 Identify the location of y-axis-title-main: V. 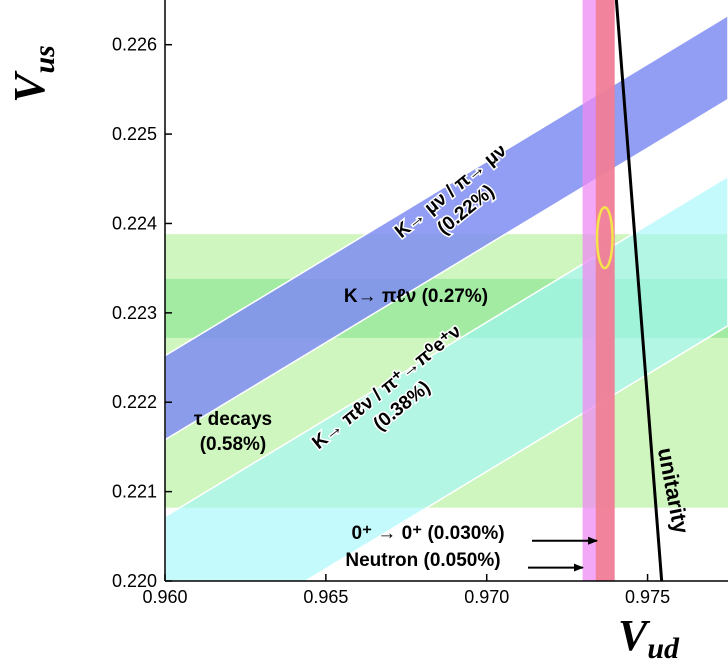
(29, 86).